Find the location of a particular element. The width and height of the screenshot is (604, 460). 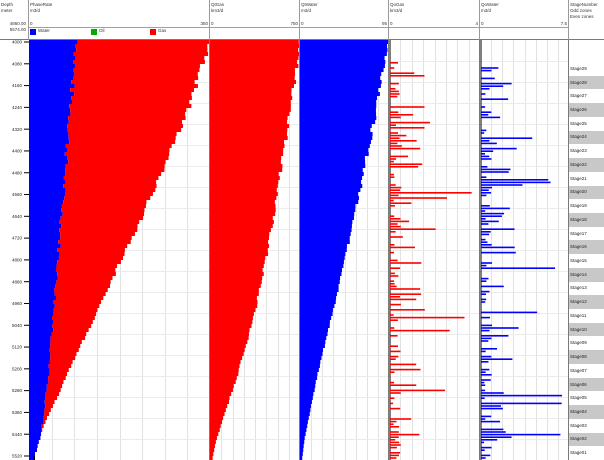

qtgas-track is located at coordinates (255, 250).